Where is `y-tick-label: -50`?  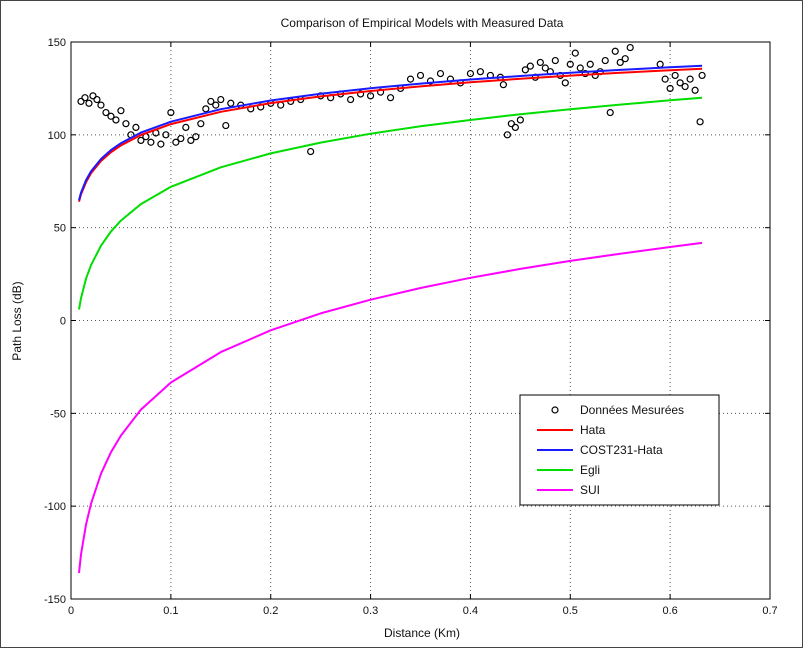
y-tick-label: -50 is located at coordinates (58, 414).